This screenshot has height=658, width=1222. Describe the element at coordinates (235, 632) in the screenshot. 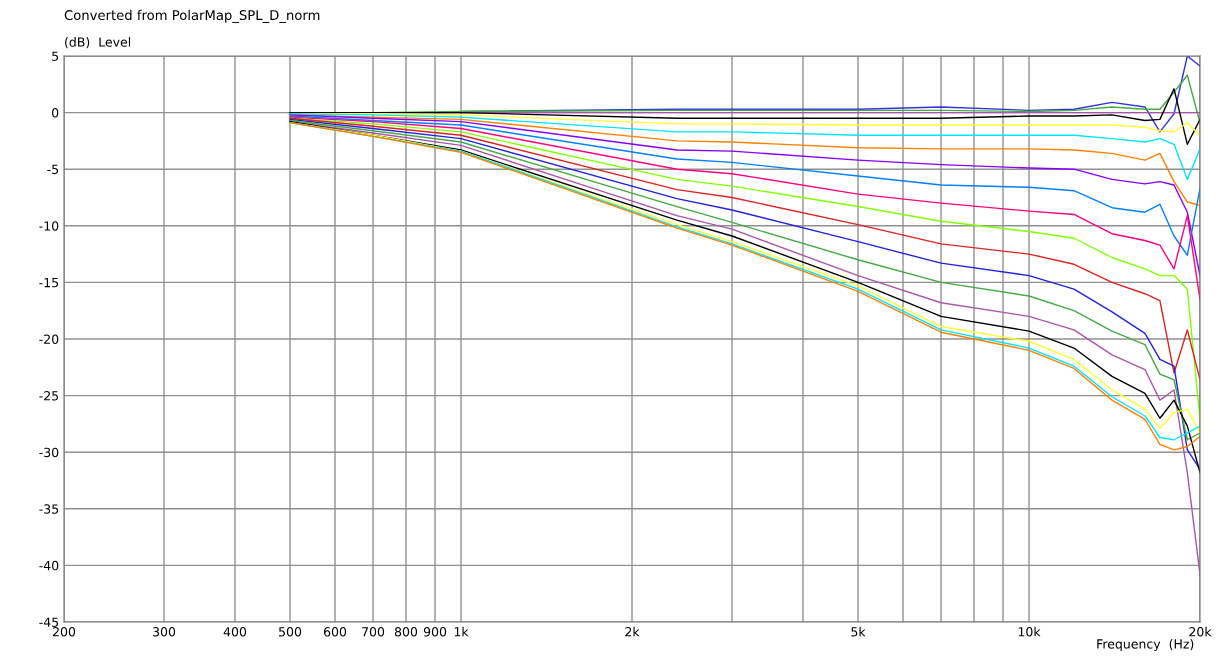

I see `x-tick-label: 400` at that location.